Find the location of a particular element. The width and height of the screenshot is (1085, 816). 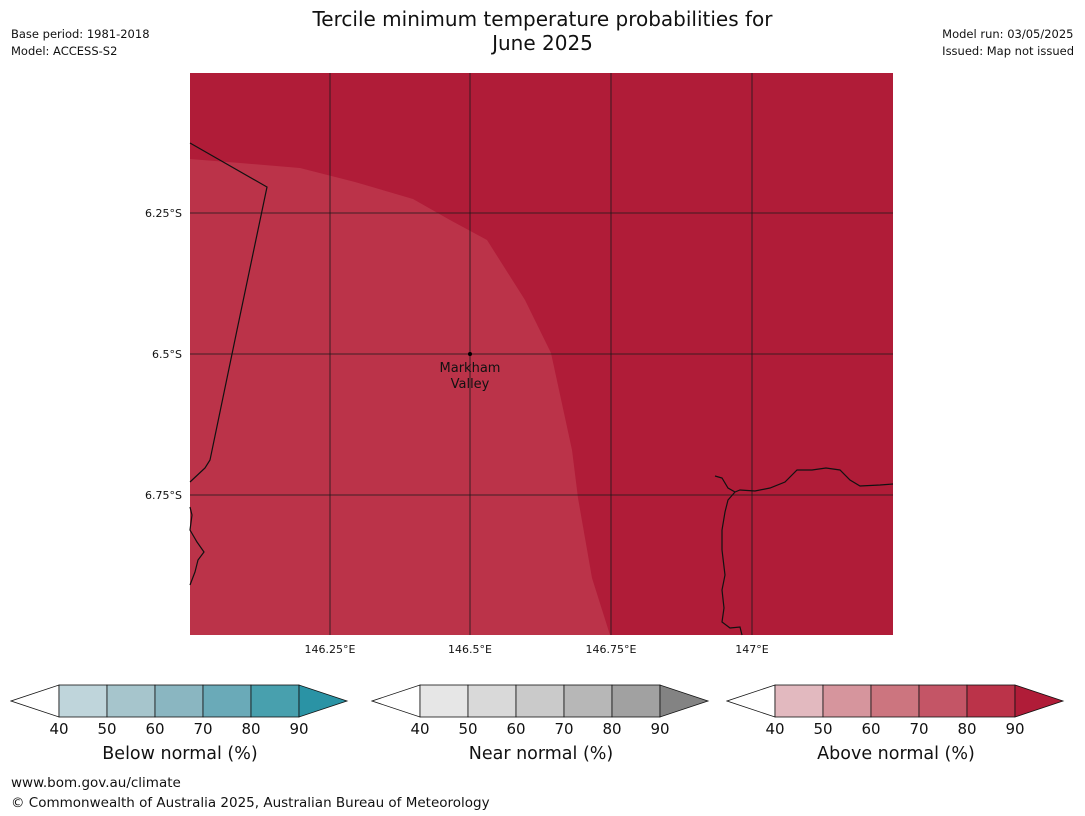

lat-label-6-75: 6.75°S is located at coordinates (163, 495).